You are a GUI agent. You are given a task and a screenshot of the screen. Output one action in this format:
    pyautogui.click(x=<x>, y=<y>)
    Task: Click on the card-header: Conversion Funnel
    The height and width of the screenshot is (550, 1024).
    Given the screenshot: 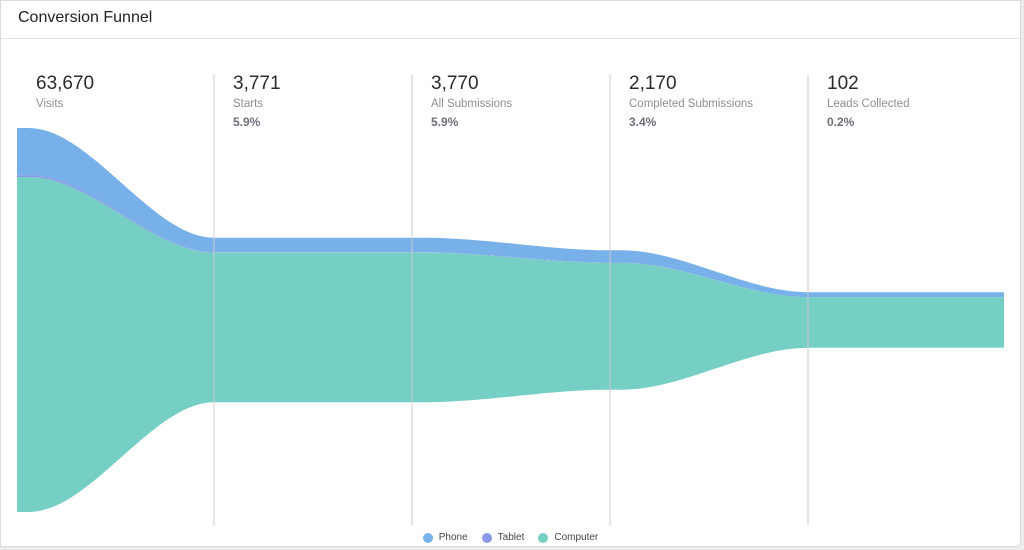 What is the action you would take?
    pyautogui.click(x=510, y=20)
    